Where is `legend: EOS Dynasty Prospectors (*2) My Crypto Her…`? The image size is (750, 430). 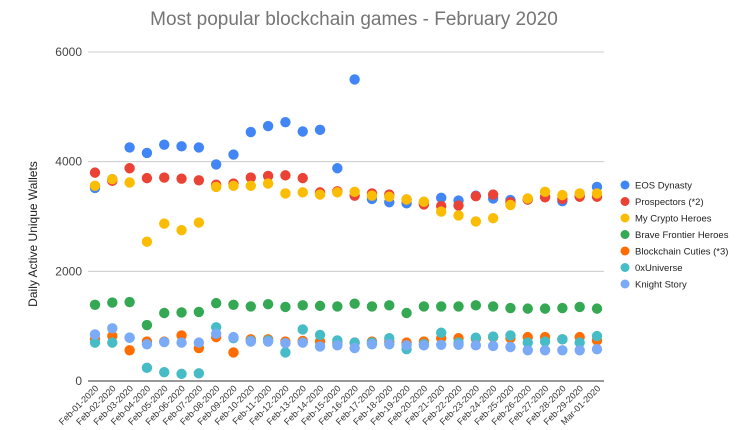
legend: EOS Dynasty Prospectors (*2) My Crypto Her… is located at coordinates (674, 235).